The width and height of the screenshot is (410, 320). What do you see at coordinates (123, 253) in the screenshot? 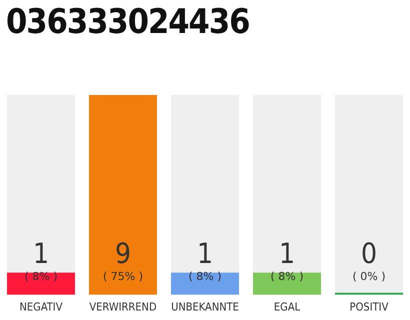
I see `data-label: 9` at bounding box center [123, 253].